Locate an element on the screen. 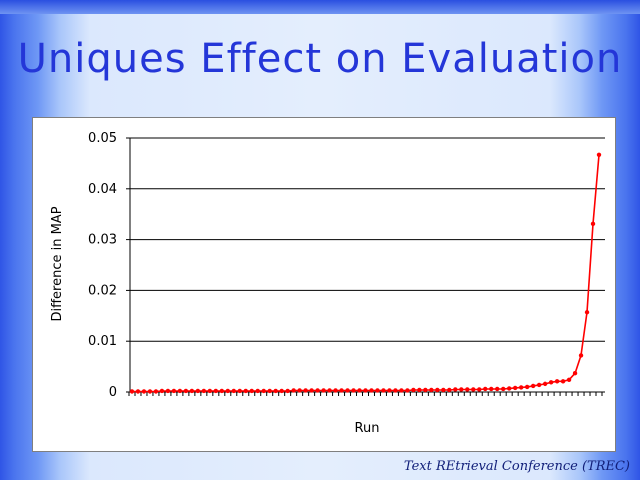 The height and width of the screenshot is (480, 640). y-tick-label: 0.02 is located at coordinates (102, 290).